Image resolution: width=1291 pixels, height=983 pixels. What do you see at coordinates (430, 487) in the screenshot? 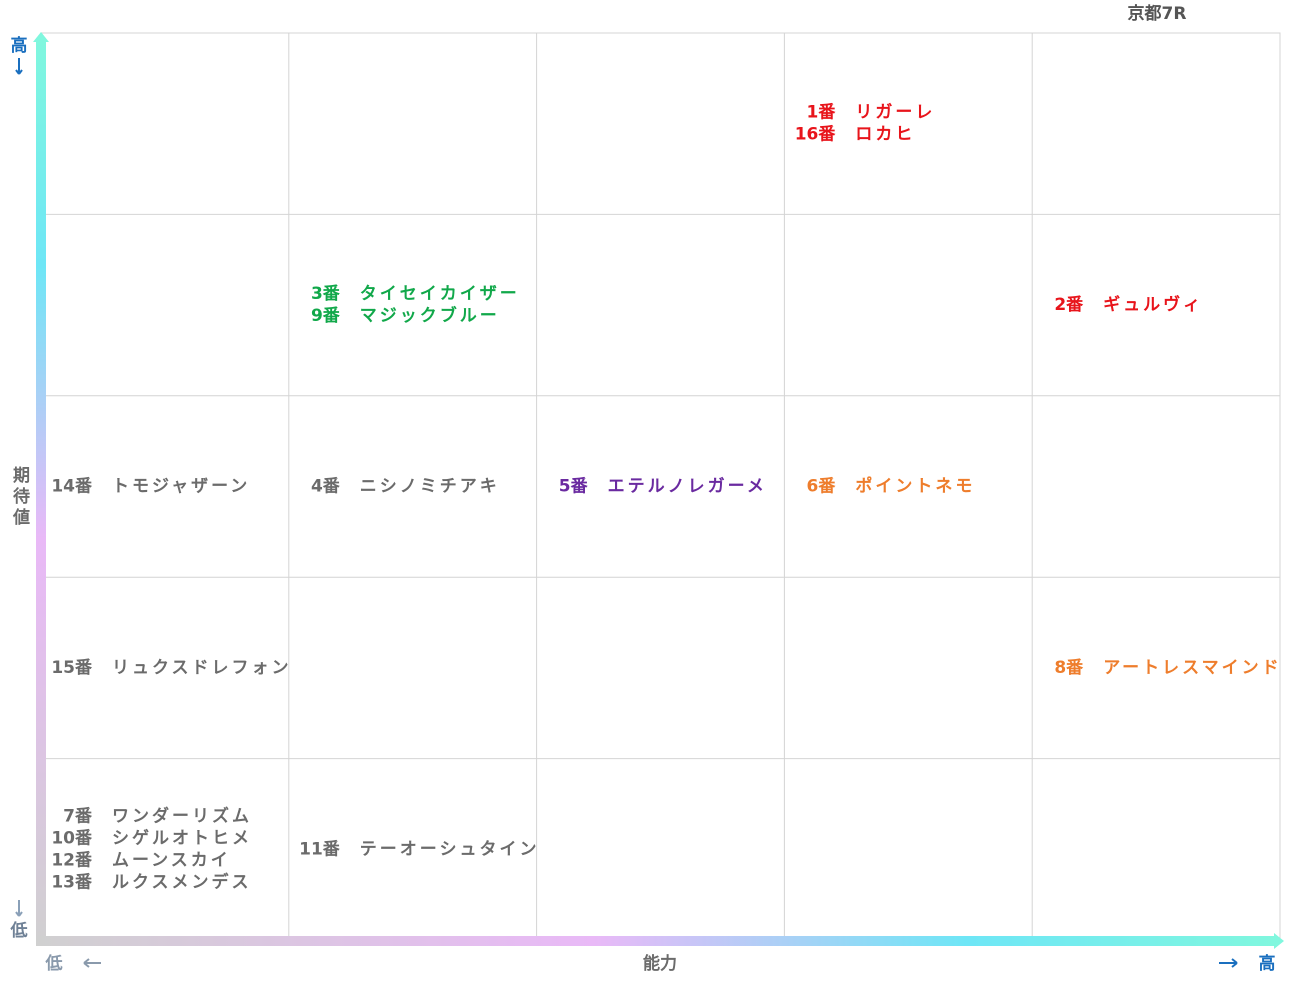
I see `horse-name: ニシノミチアキ` at bounding box center [430, 487].